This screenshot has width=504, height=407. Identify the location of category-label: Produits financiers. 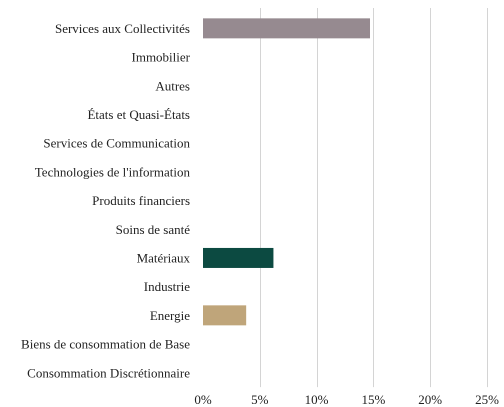
(141, 200).